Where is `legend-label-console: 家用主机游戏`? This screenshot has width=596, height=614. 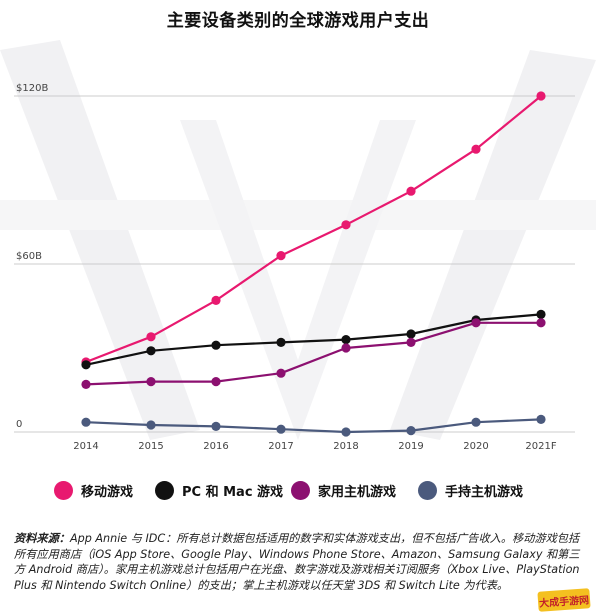 legend-label-console: 家用主机游戏 is located at coordinates (357, 492).